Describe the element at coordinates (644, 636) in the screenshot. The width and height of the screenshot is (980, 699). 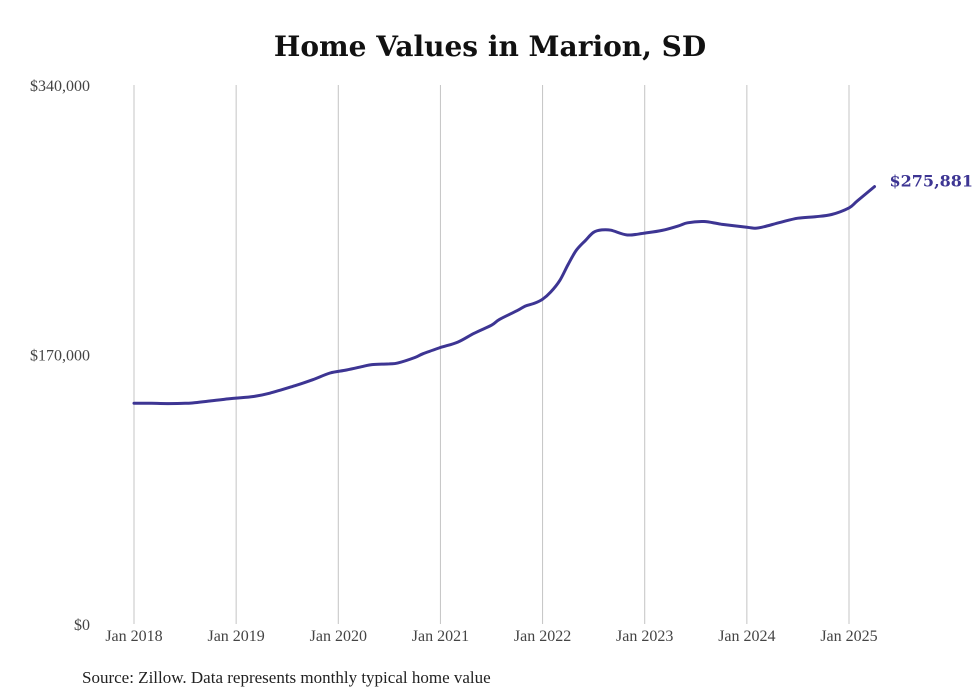
I see `x-tick-label: Jan 2023` at that location.